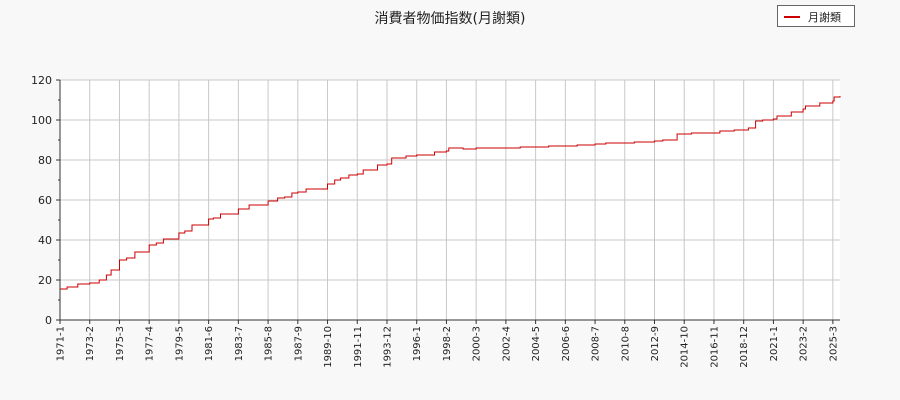 Image resolution: width=900 pixels, height=400 pixels. What do you see at coordinates (45, 160) in the screenshot?
I see `y-tick-label: 80` at bounding box center [45, 160].